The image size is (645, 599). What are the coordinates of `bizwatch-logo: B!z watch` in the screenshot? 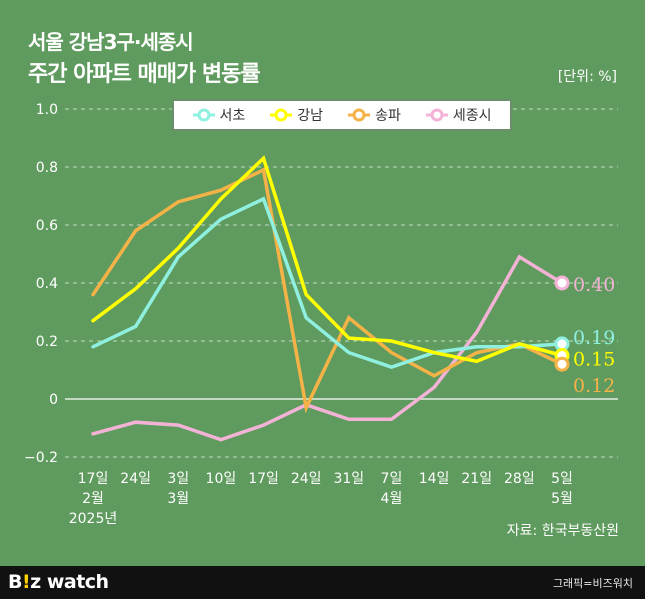 It's located at (58, 582).